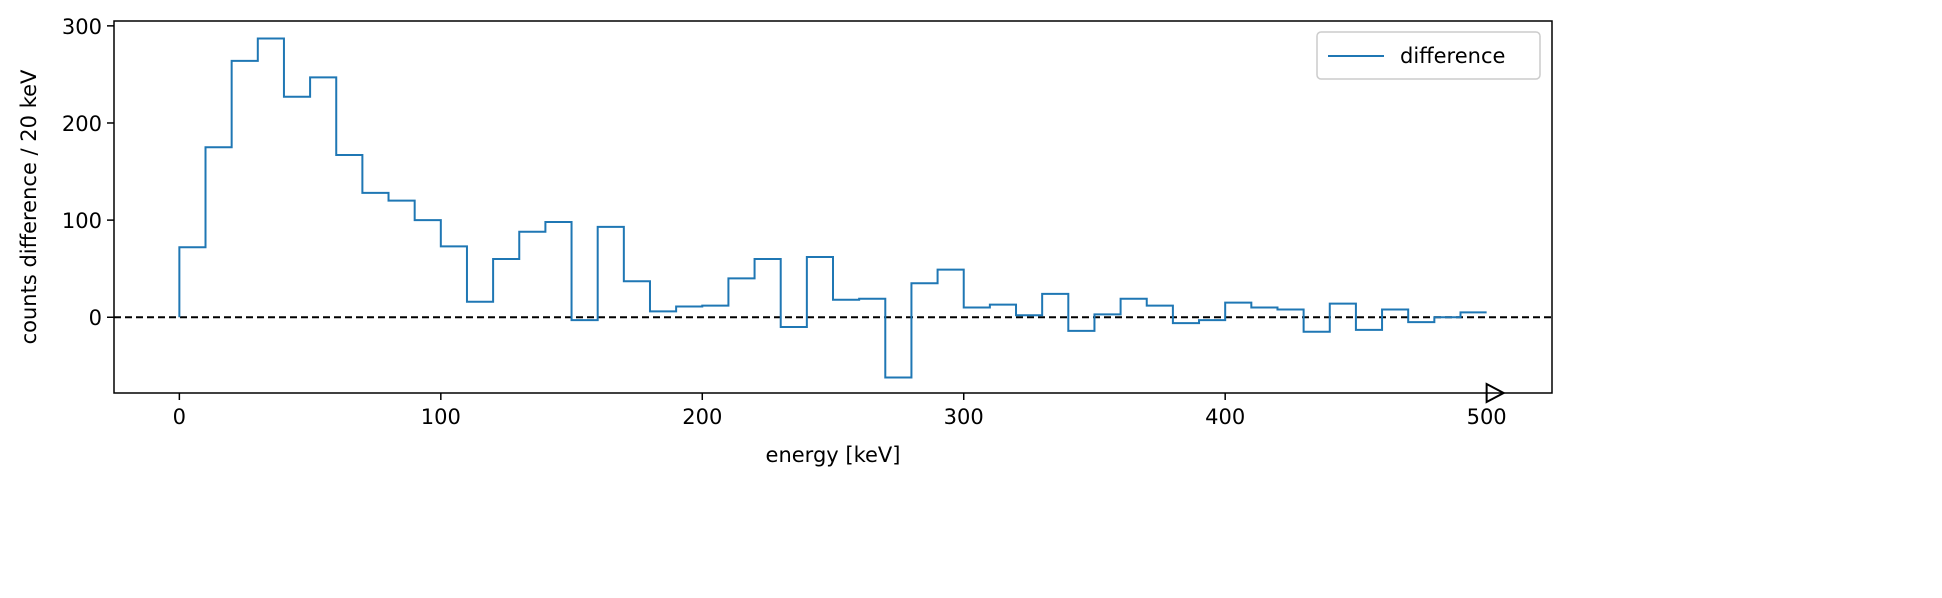 The image size is (1942, 598). Describe the element at coordinates (1487, 417) in the screenshot. I see `x-tick-label: 500` at that location.